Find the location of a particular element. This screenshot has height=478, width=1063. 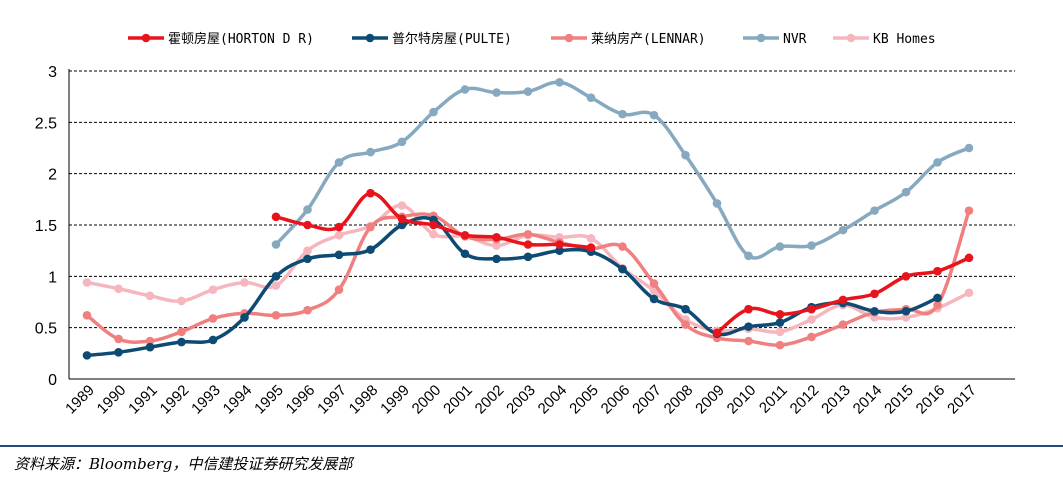

source-note: 资料来源：Bloomberg，中信建投证券研究发展部 is located at coordinates (183, 464).